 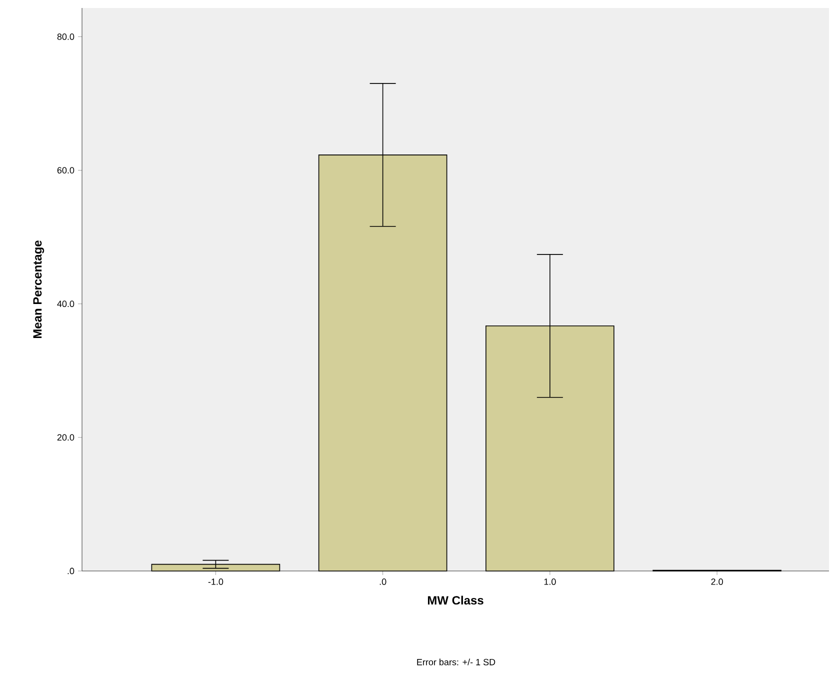 What do you see at coordinates (71, 571) in the screenshot?
I see `y-tick-label: .0` at bounding box center [71, 571].